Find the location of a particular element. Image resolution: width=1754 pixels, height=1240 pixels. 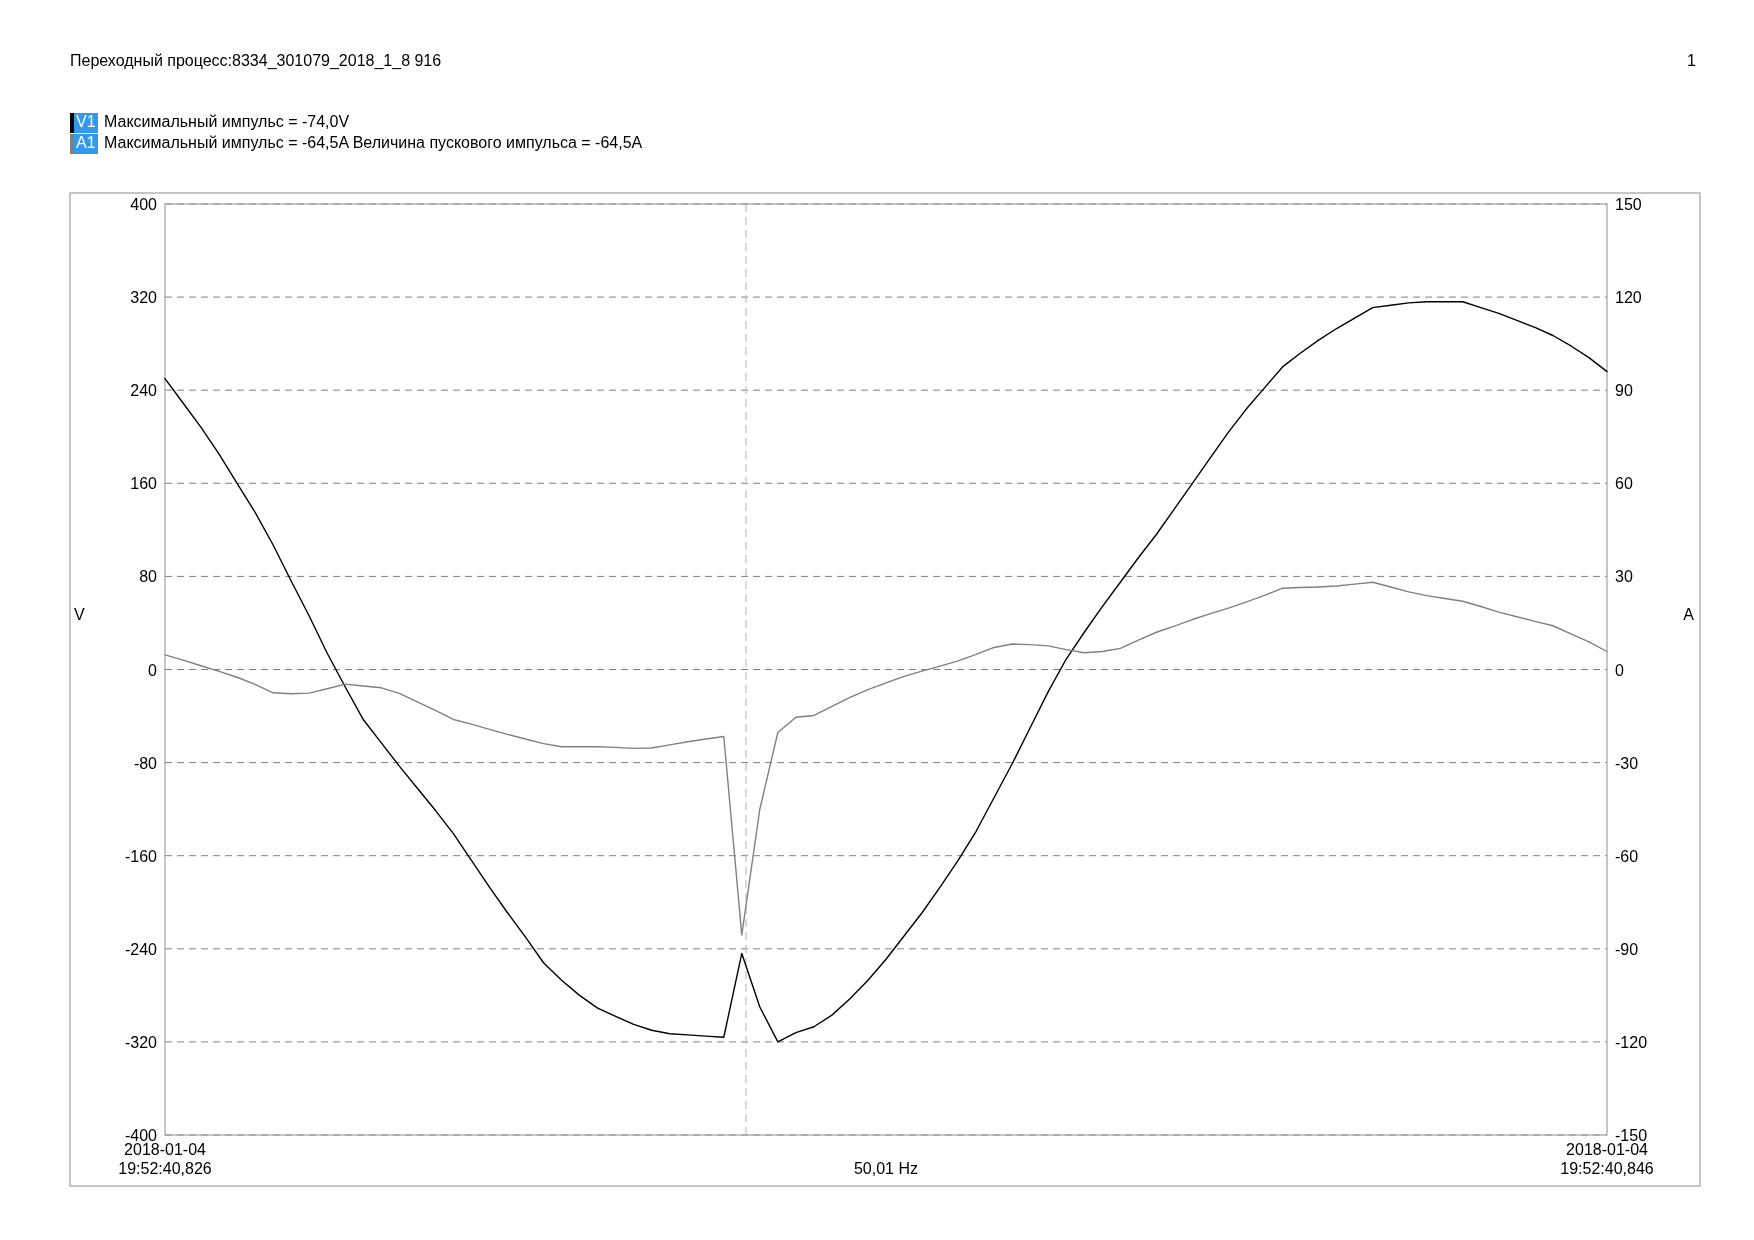

y-tick-label: -80 is located at coordinates (145, 763).